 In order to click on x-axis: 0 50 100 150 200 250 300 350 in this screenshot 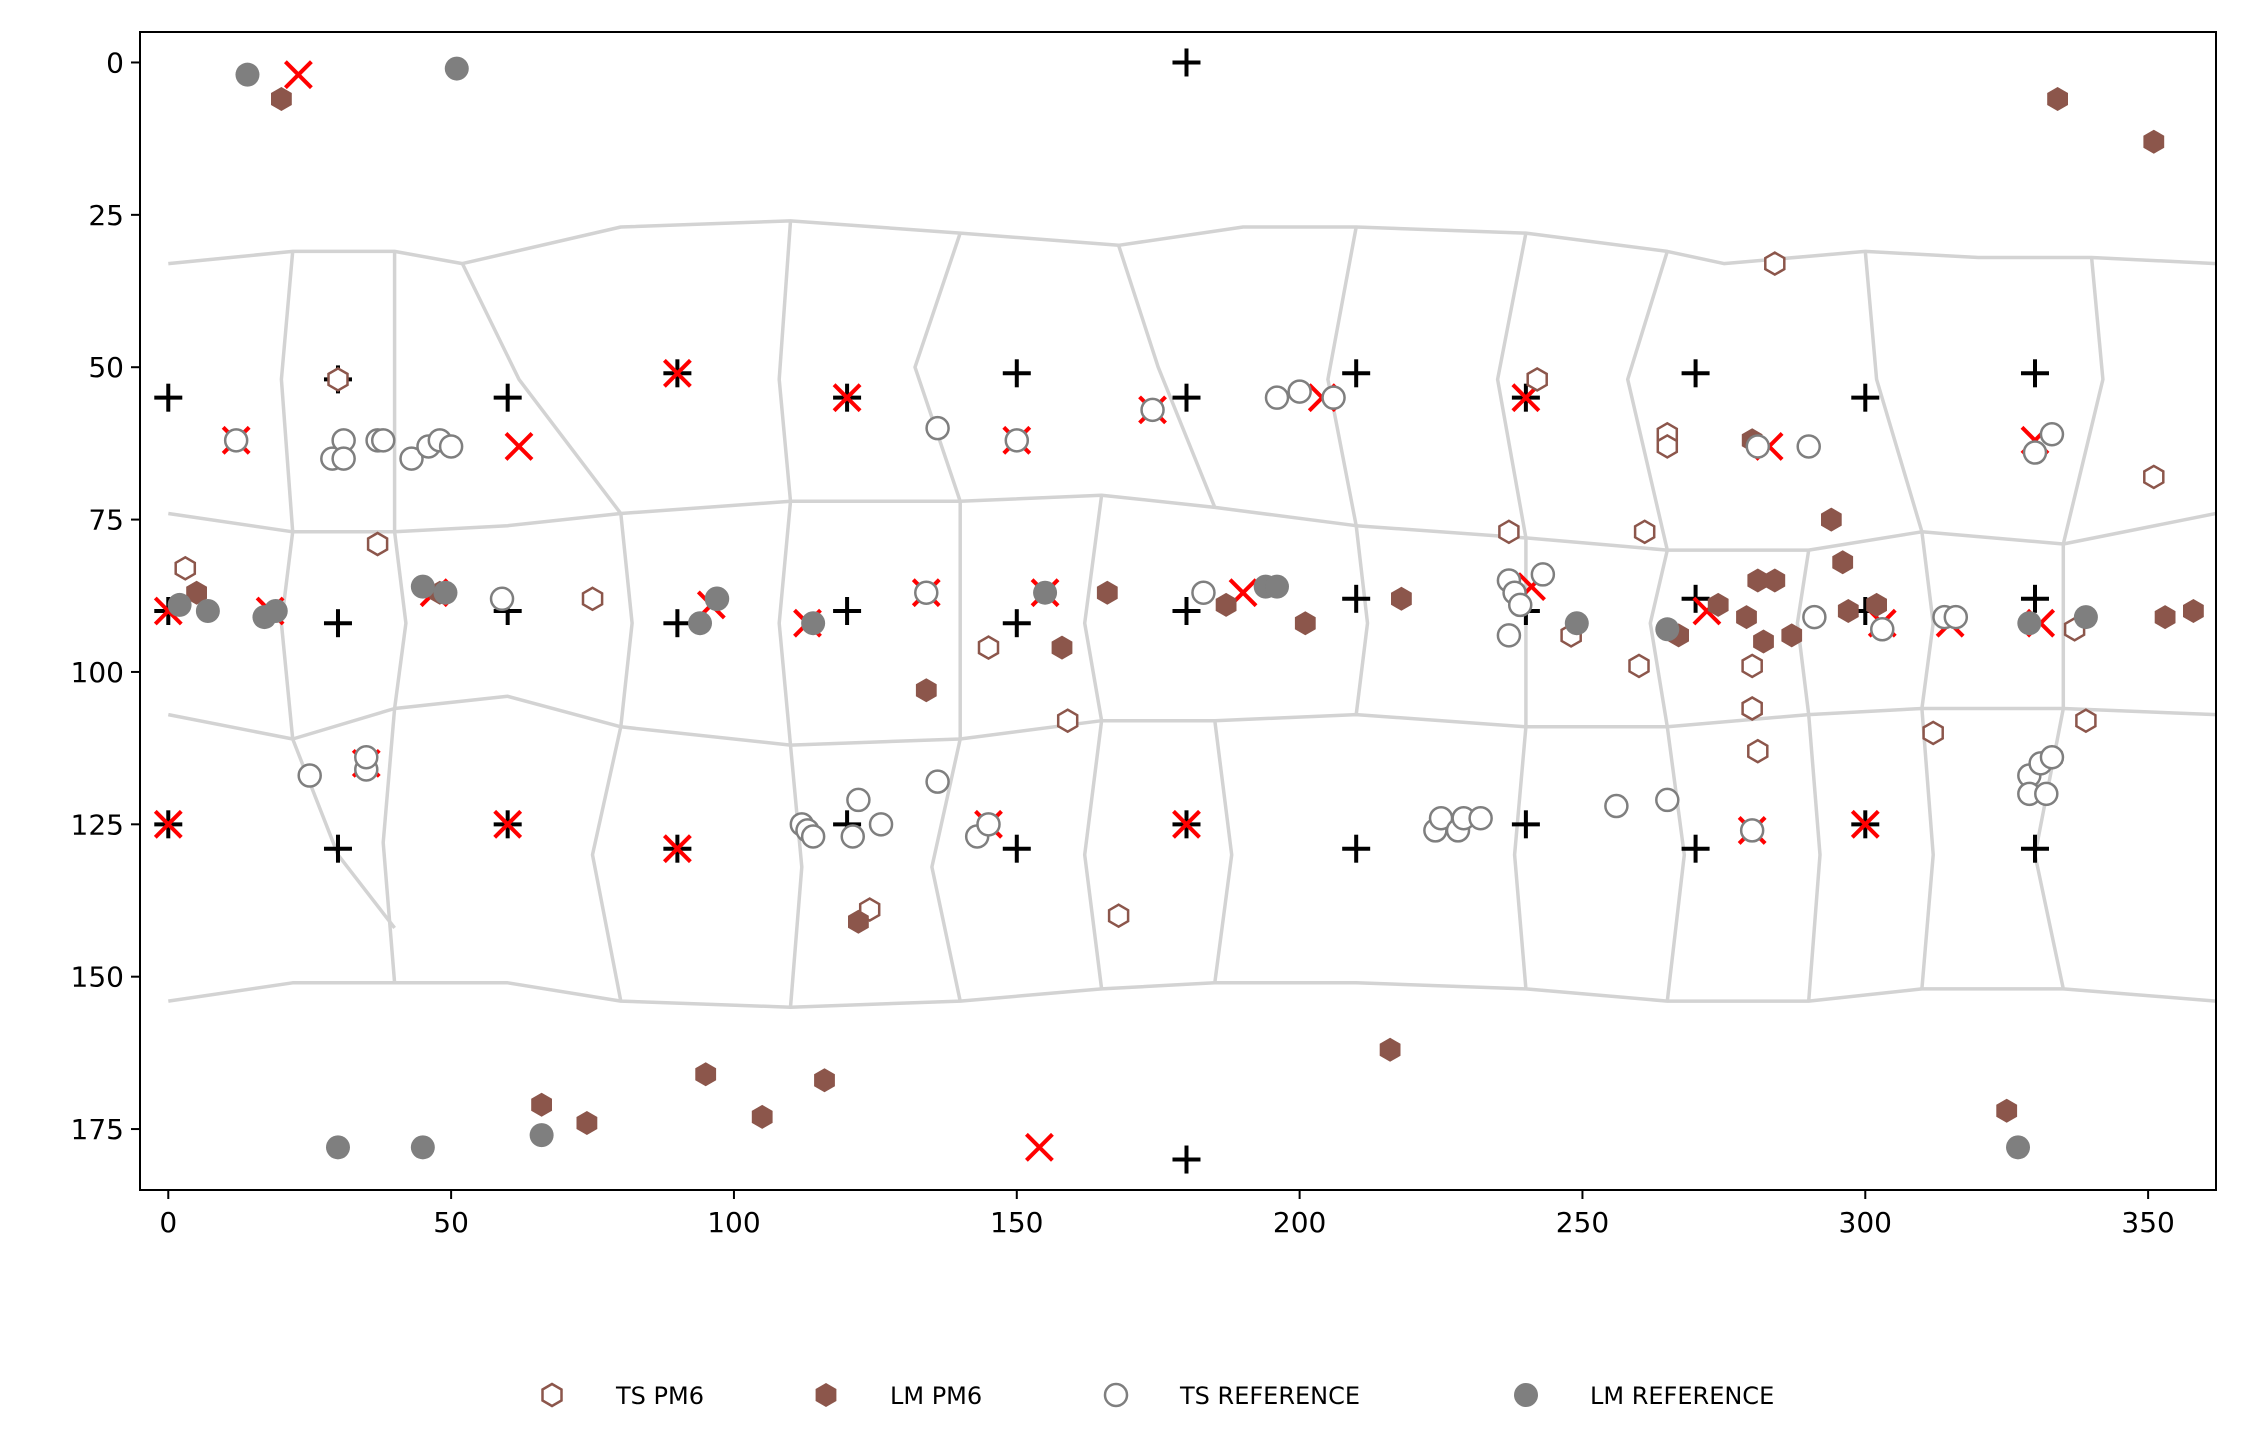, I will do `click(1167, 1214)`.